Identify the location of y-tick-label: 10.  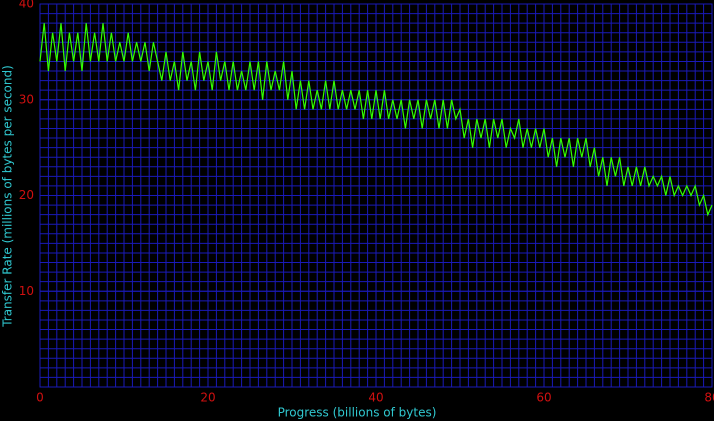
(26, 291).